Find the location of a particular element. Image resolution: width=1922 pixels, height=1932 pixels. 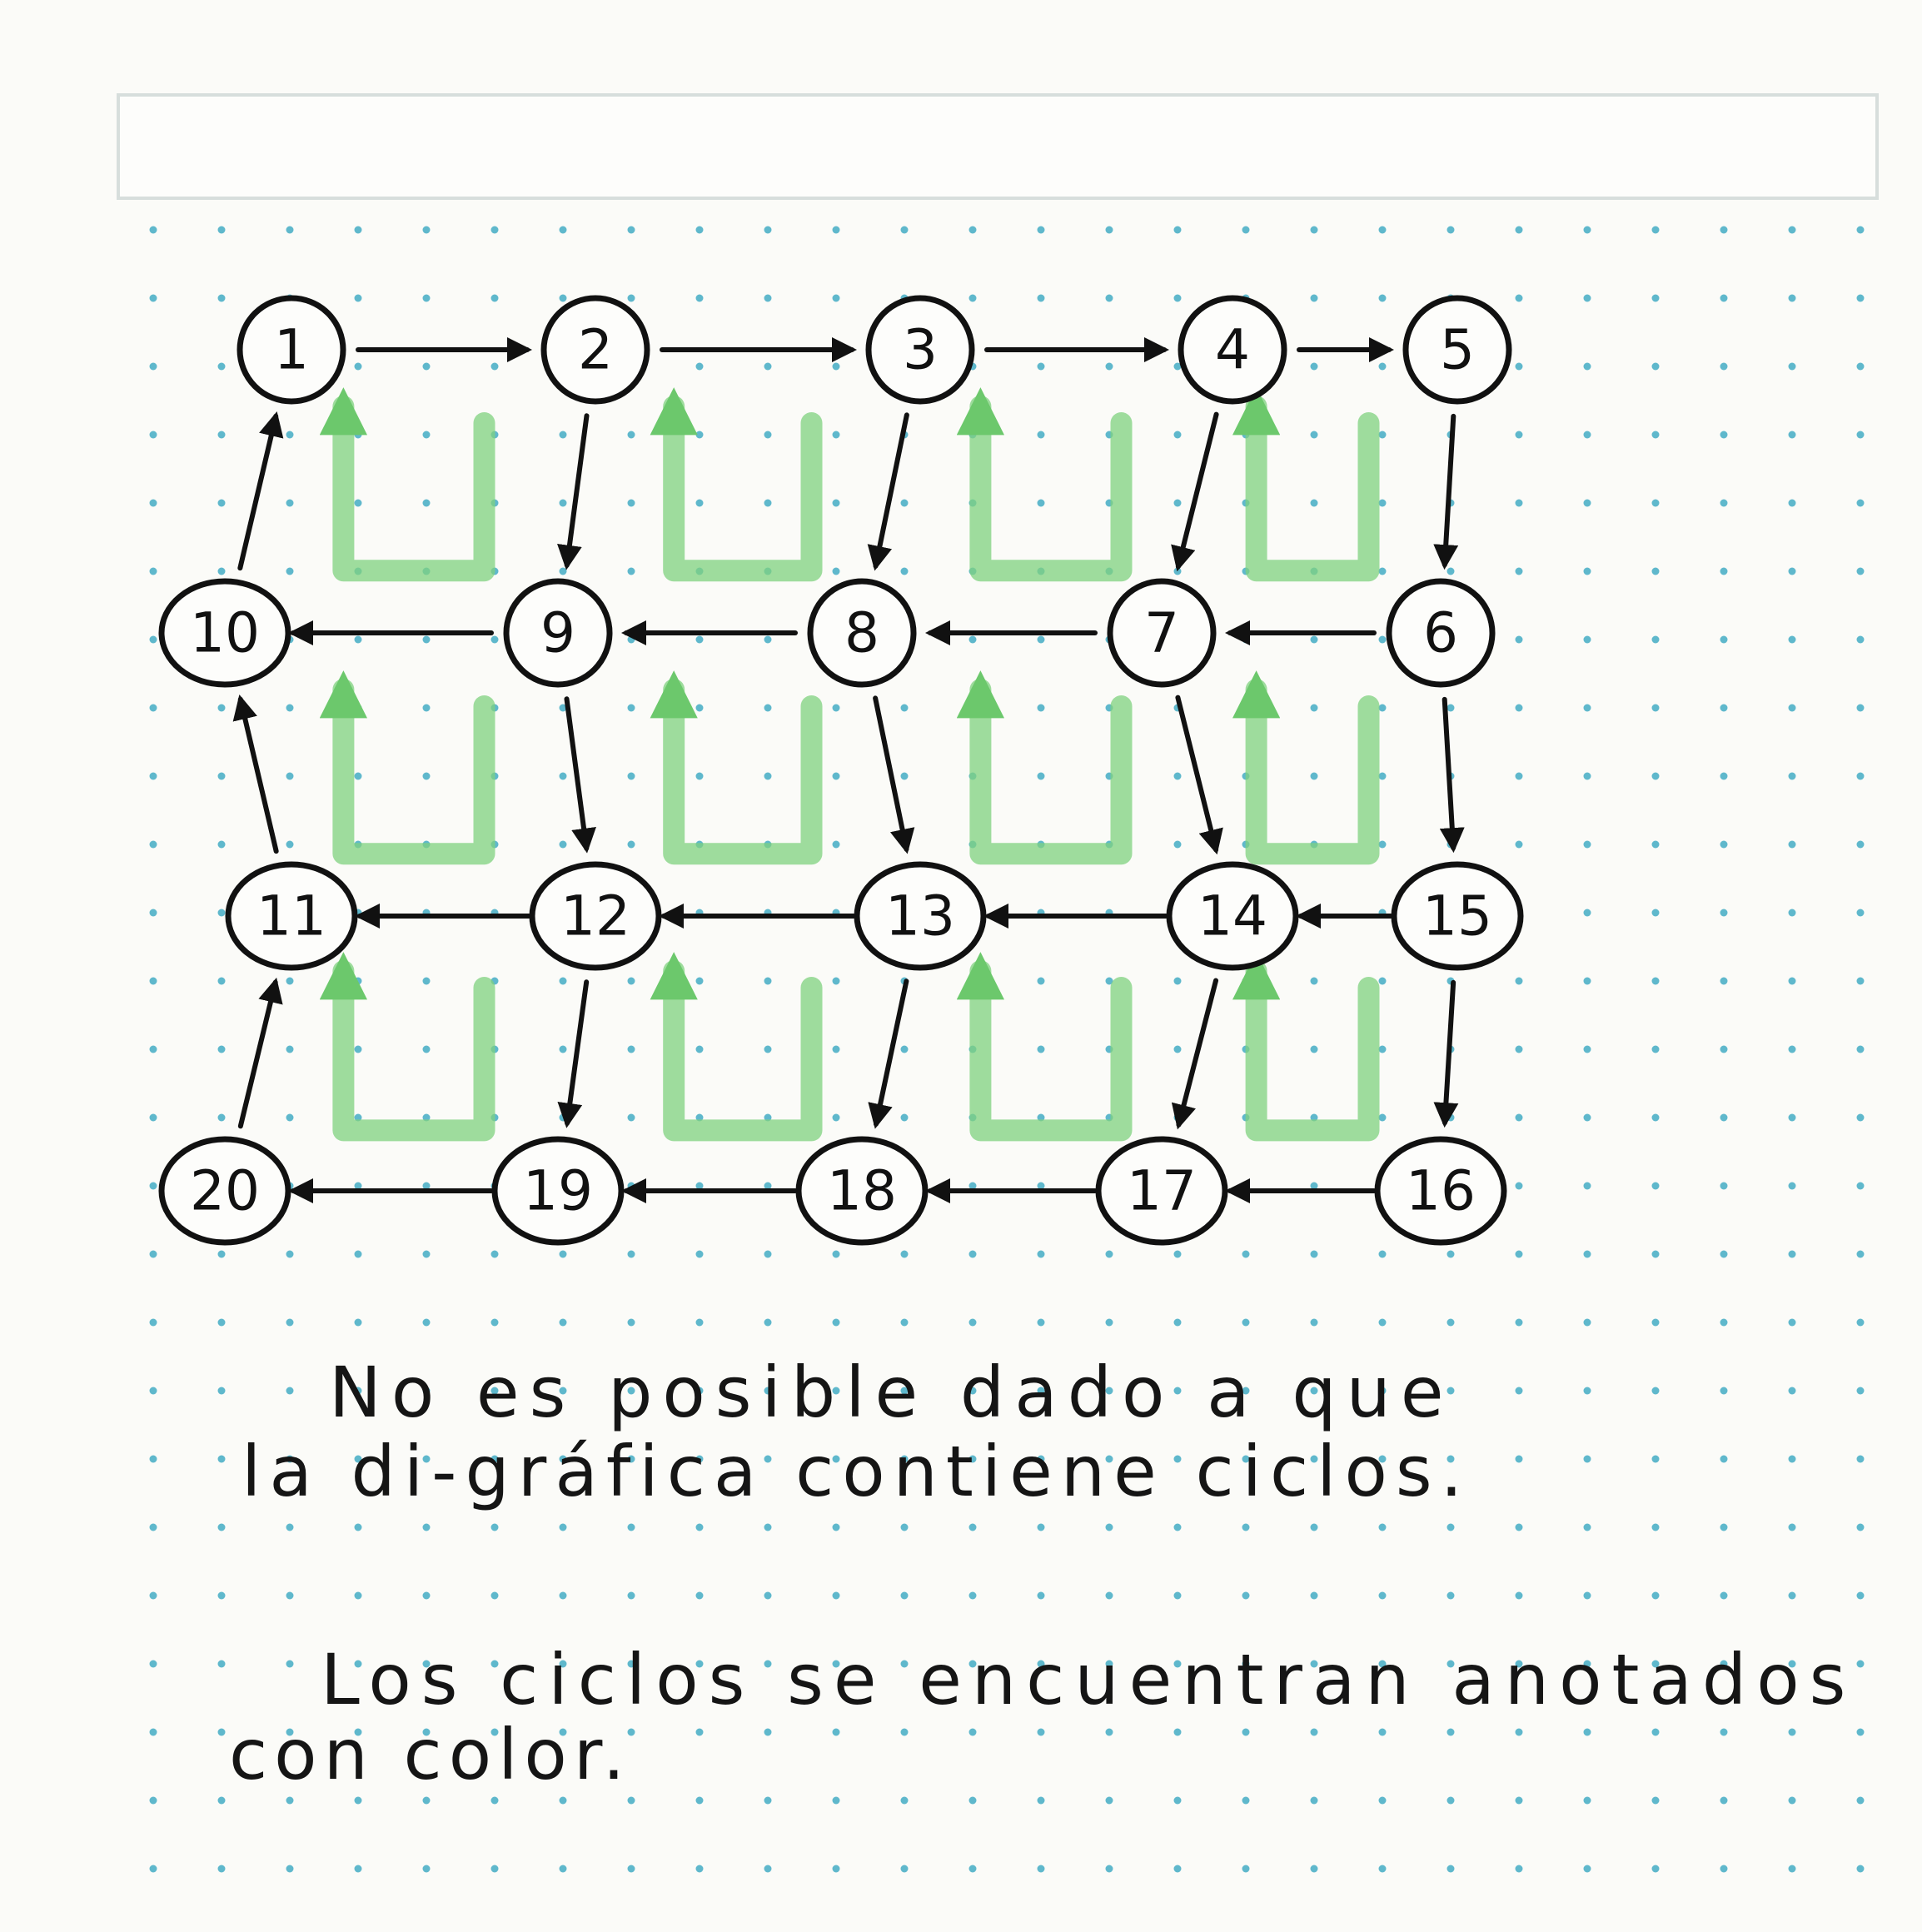

node-label-8: 8 is located at coordinates (861, 633).